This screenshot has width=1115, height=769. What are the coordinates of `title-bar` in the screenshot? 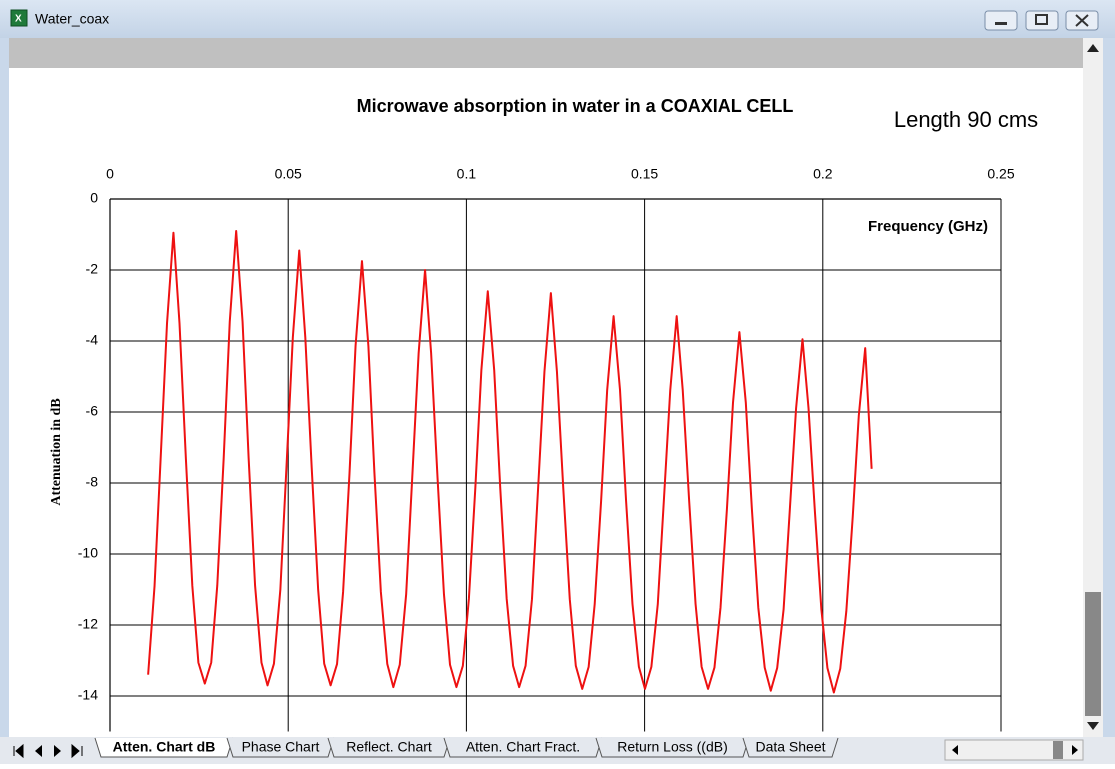 It's located at (557, 19).